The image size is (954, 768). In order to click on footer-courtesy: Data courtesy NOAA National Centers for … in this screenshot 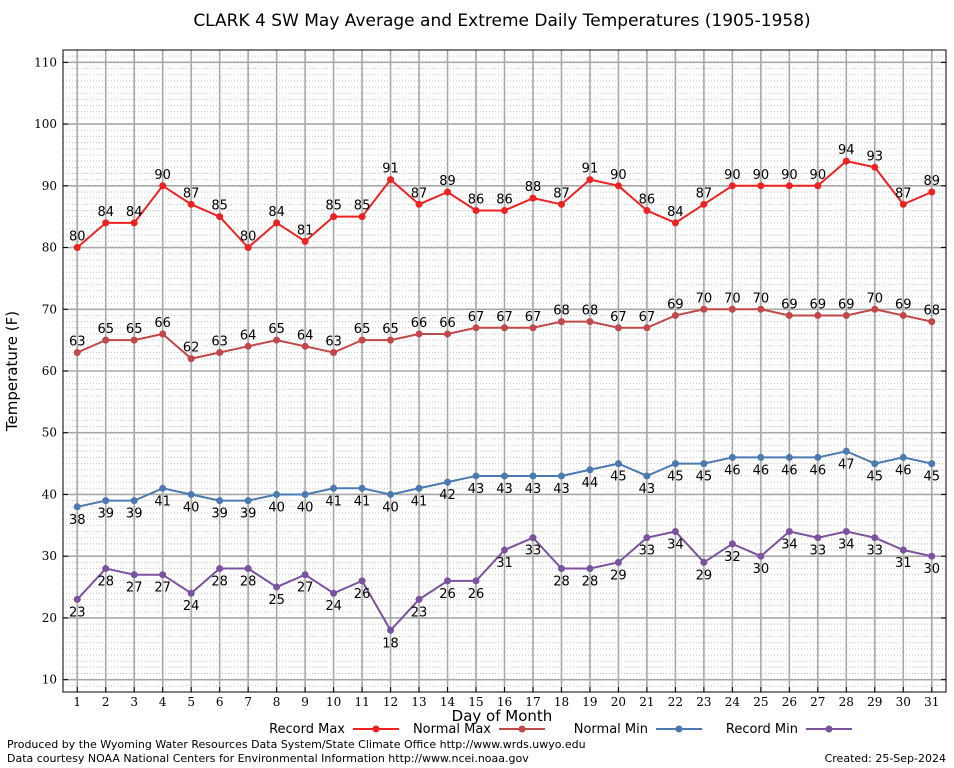, I will do `click(268, 758)`.